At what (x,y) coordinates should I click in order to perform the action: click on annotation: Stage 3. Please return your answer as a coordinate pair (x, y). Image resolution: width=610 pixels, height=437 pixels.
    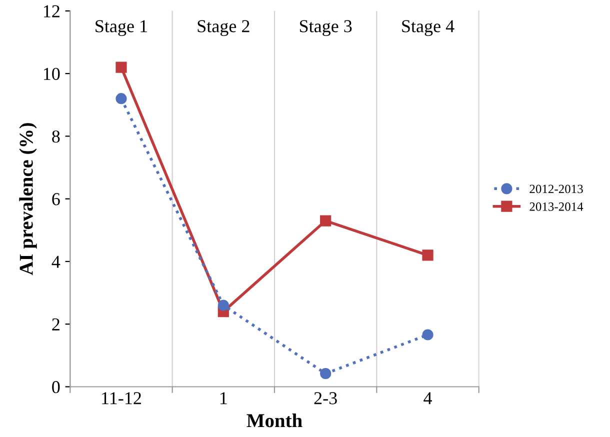
    Looking at the image, I should click on (326, 28).